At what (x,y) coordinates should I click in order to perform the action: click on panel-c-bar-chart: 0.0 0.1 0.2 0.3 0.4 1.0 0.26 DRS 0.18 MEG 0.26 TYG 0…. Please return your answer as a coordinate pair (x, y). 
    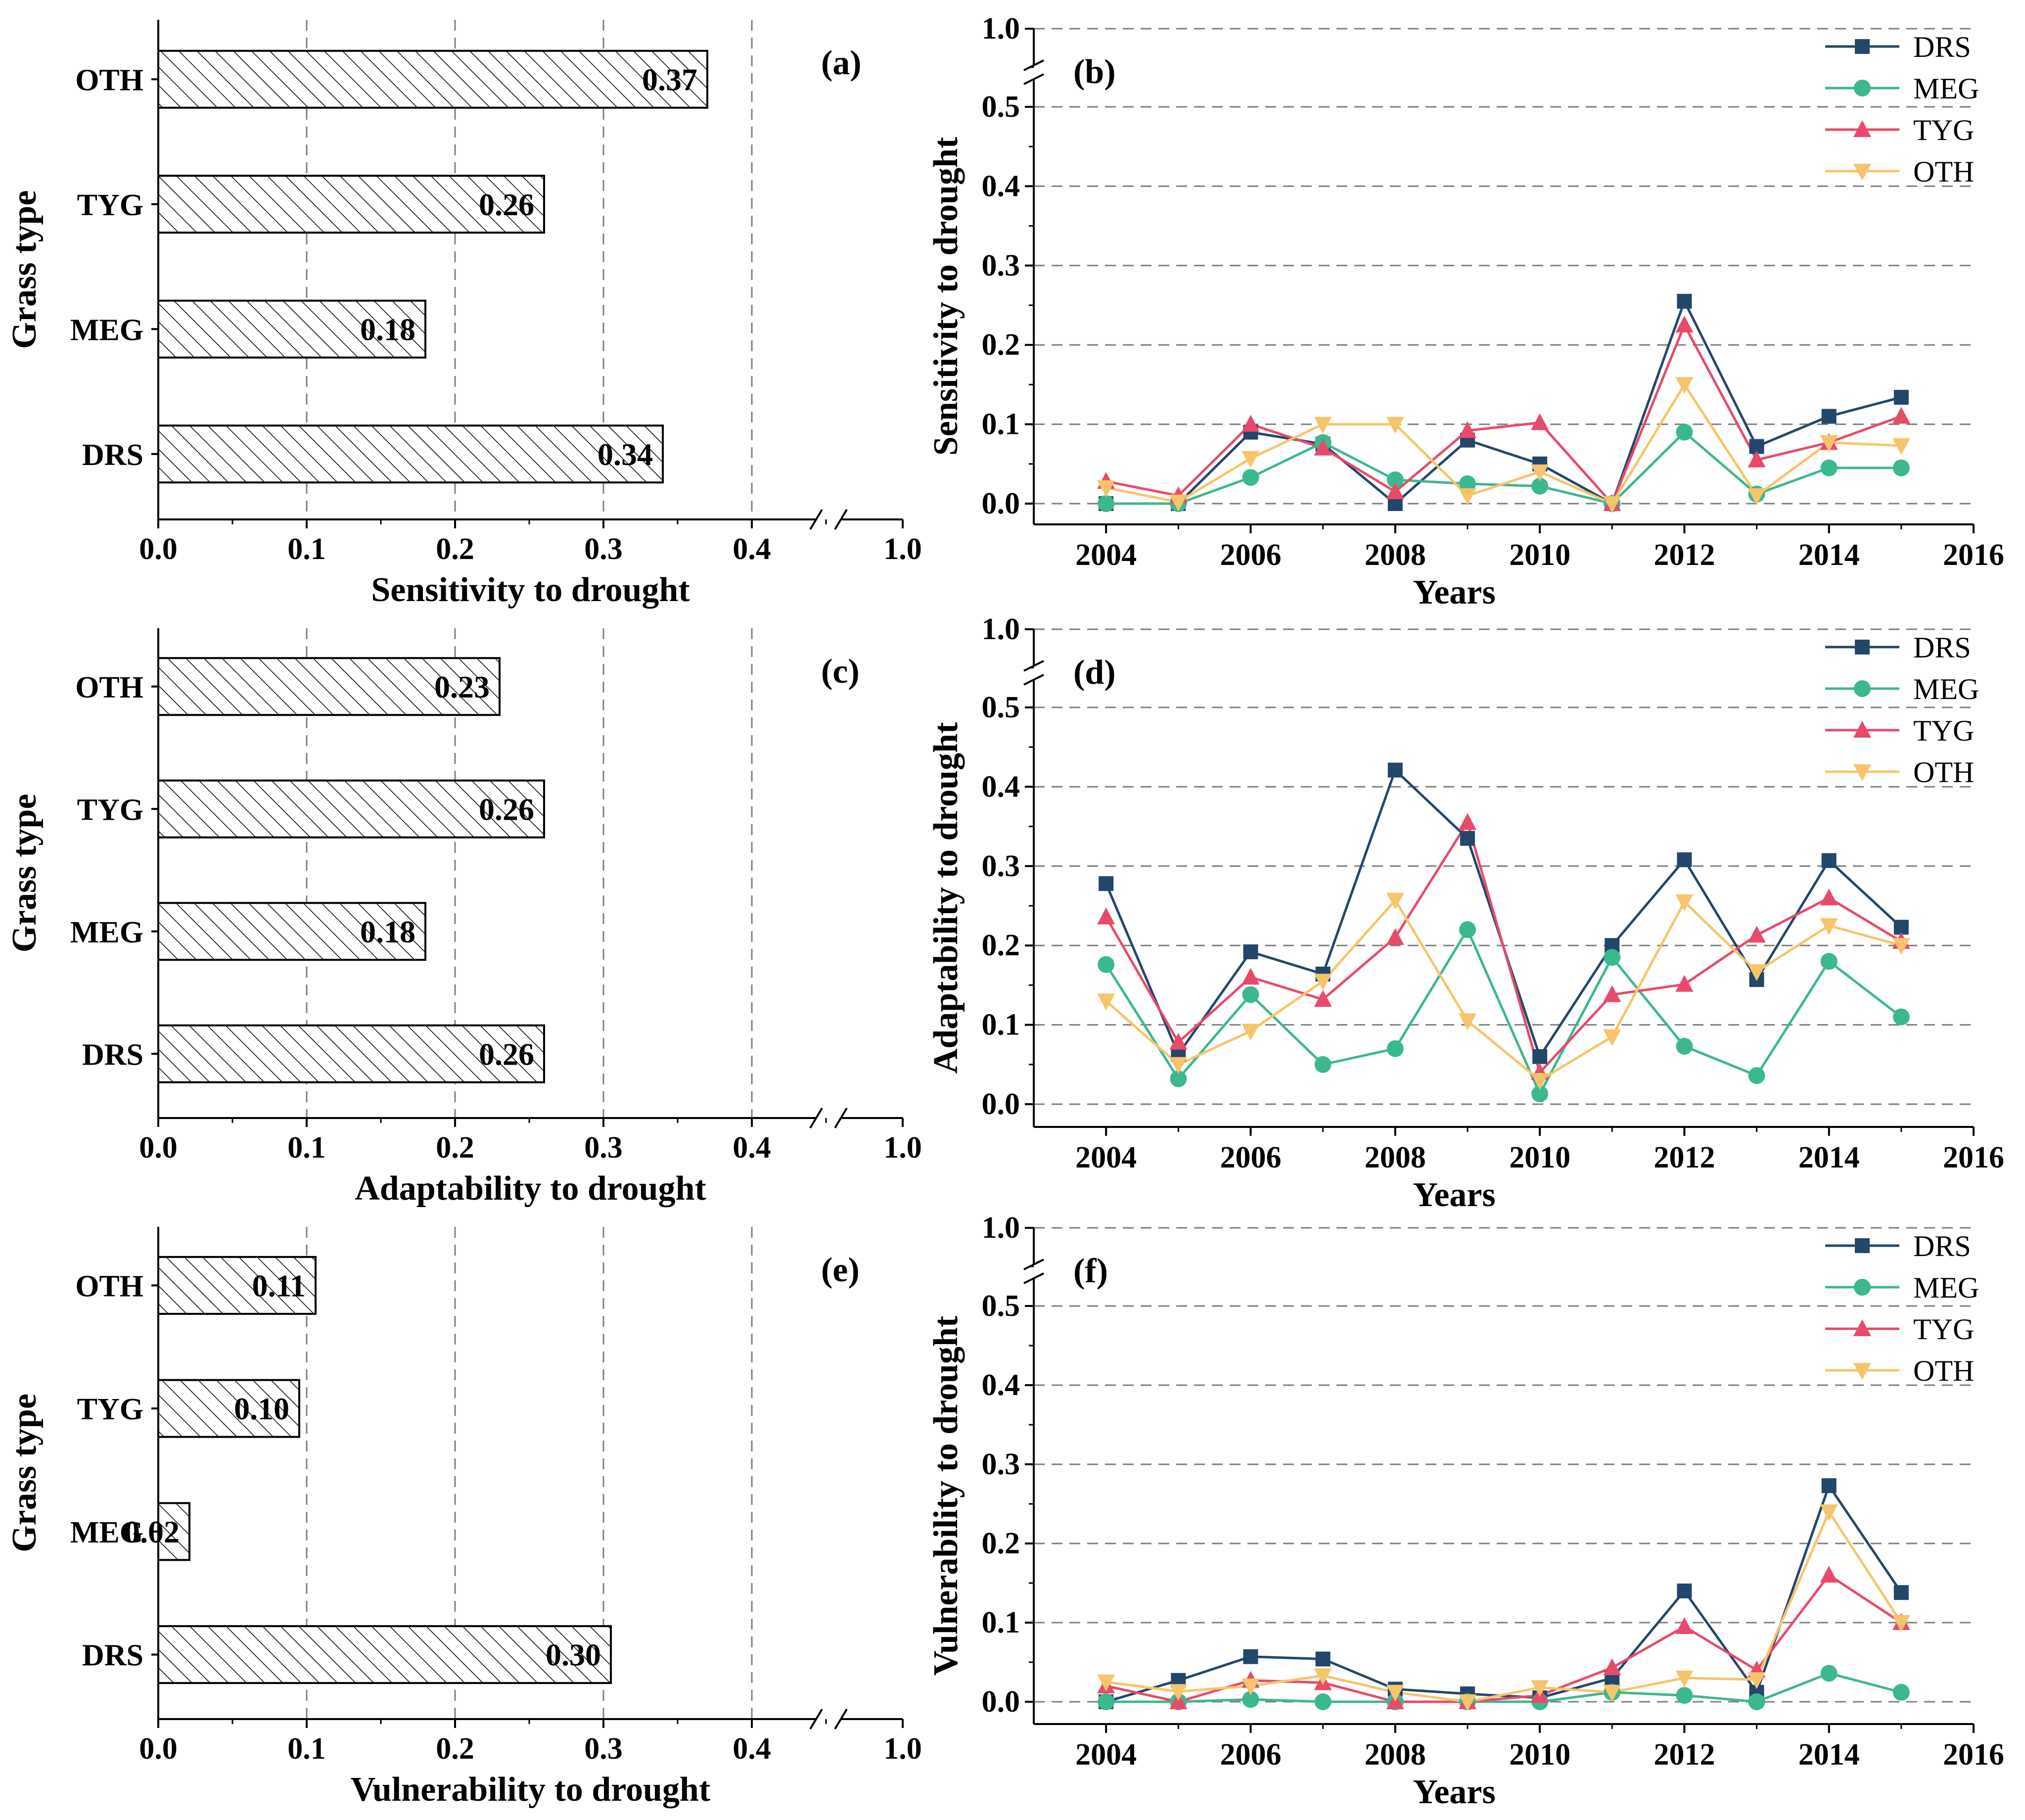
    Looking at the image, I should click on (463, 918).